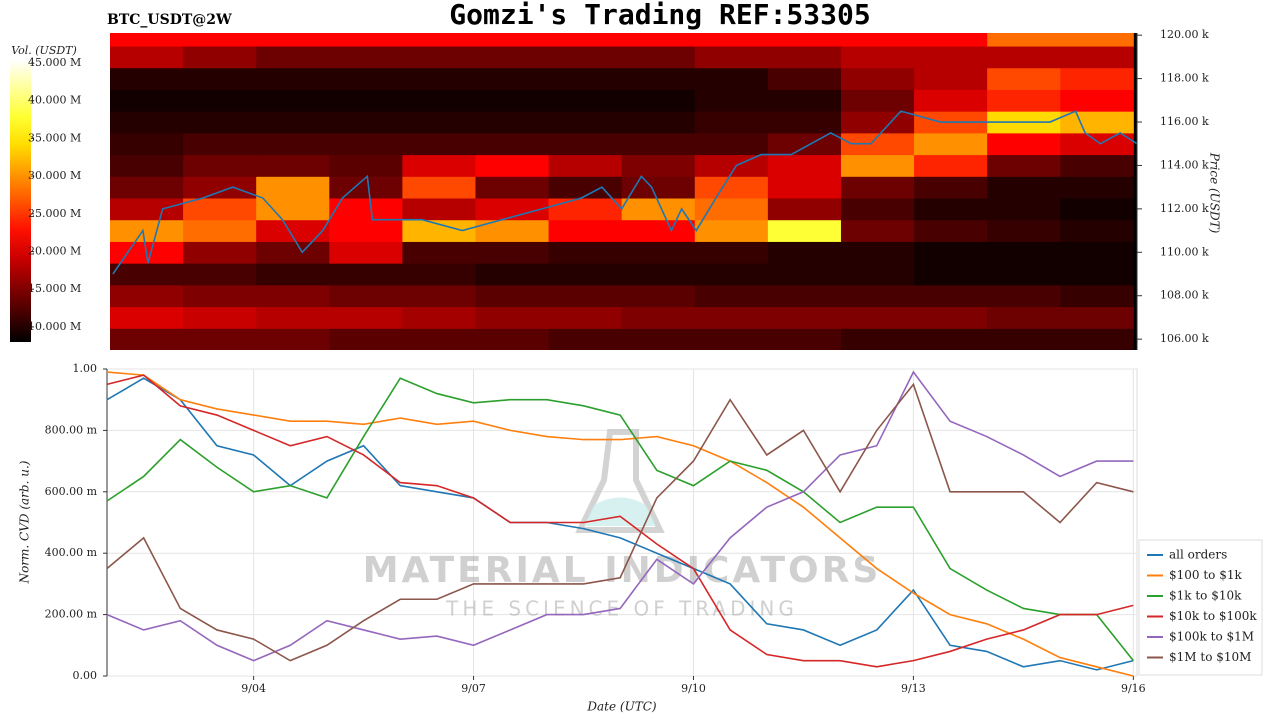 The image size is (1280, 720). I want to click on legend-box, so click(1200, 607).